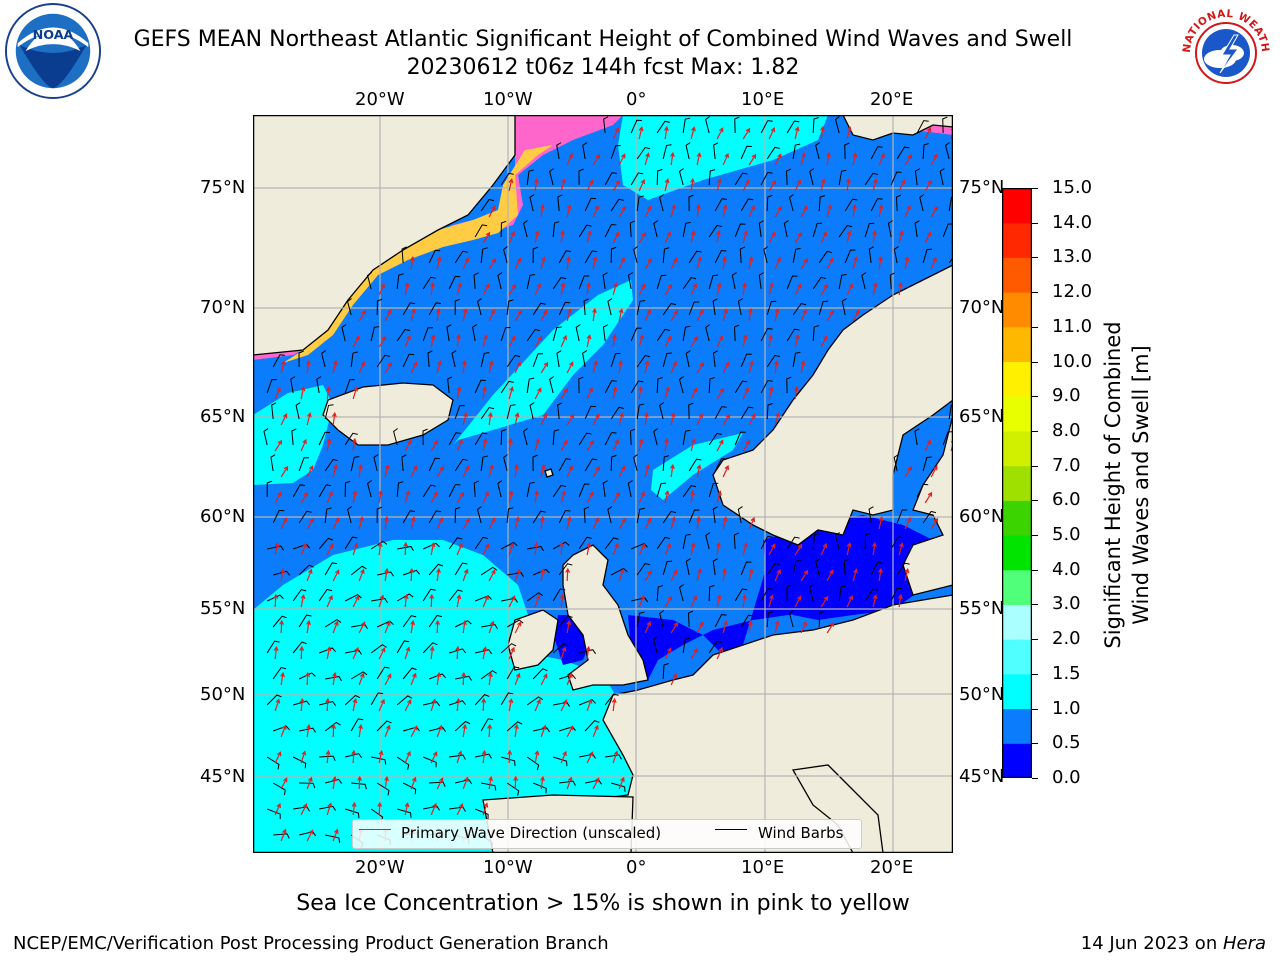  Describe the element at coordinates (982, 187) in the screenshot. I see `lat-tick-right-75n: 75°N` at that location.